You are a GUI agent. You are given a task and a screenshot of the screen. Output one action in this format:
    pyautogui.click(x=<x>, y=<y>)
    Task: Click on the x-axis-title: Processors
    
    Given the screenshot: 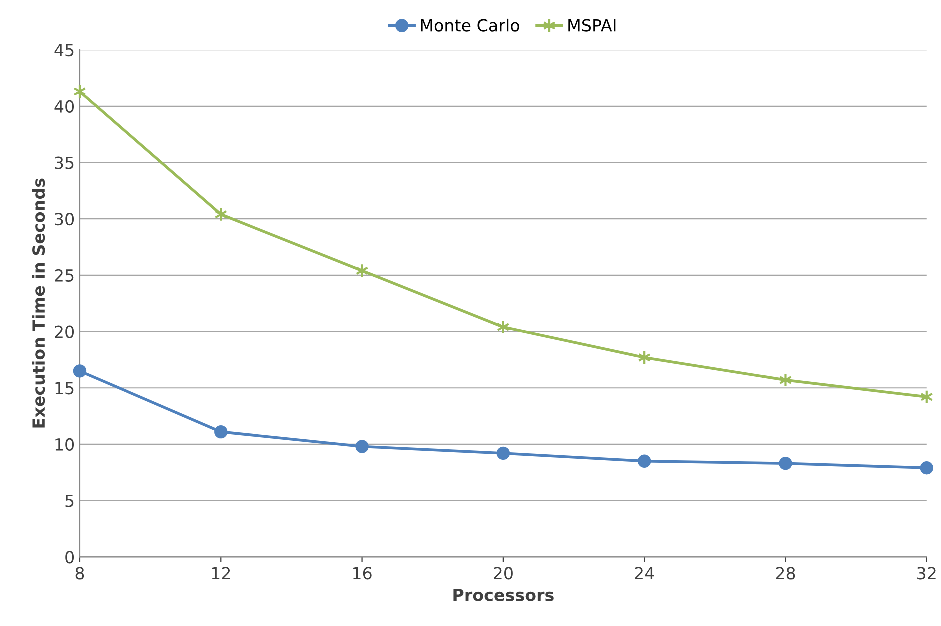 What is the action you would take?
    pyautogui.click(x=504, y=595)
    